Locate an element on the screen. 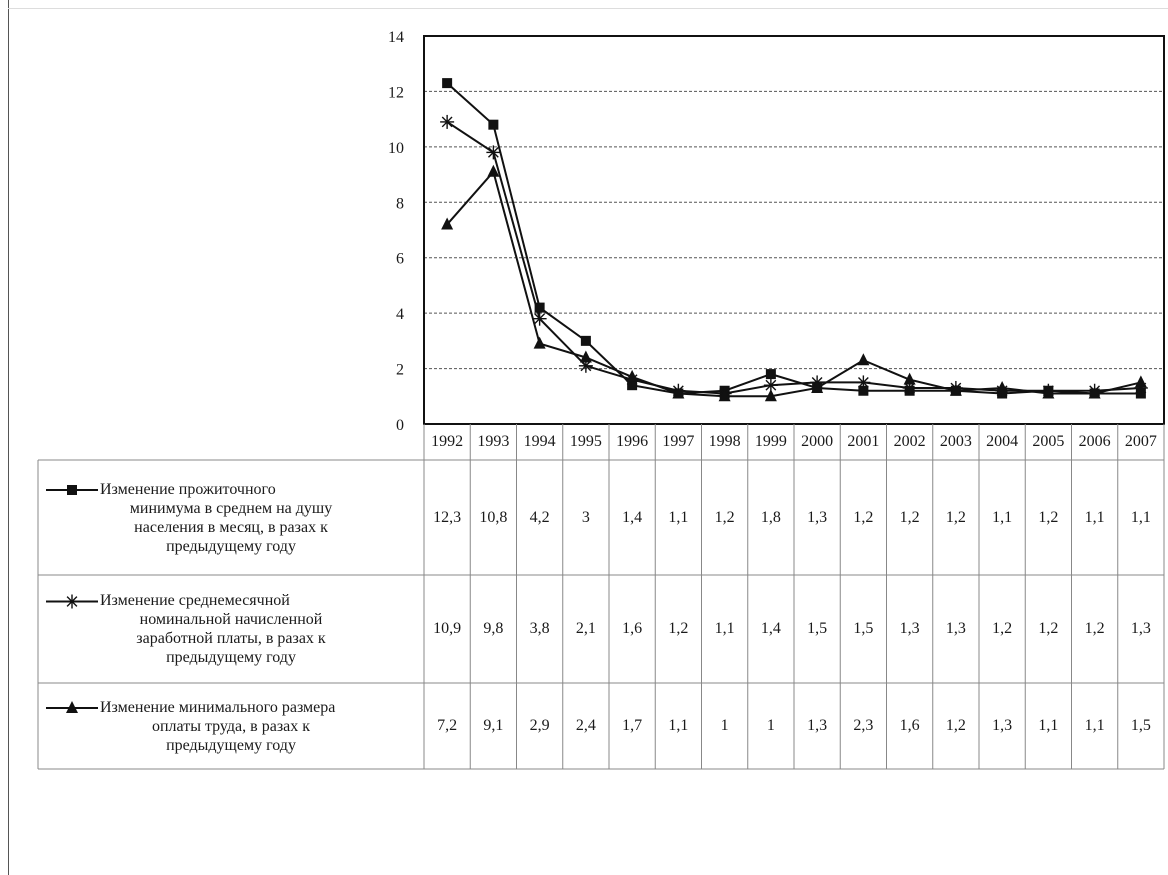 This screenshot has height=875, width=1168. table-cell-value: 4,2 is located at coordinates (539, 517).